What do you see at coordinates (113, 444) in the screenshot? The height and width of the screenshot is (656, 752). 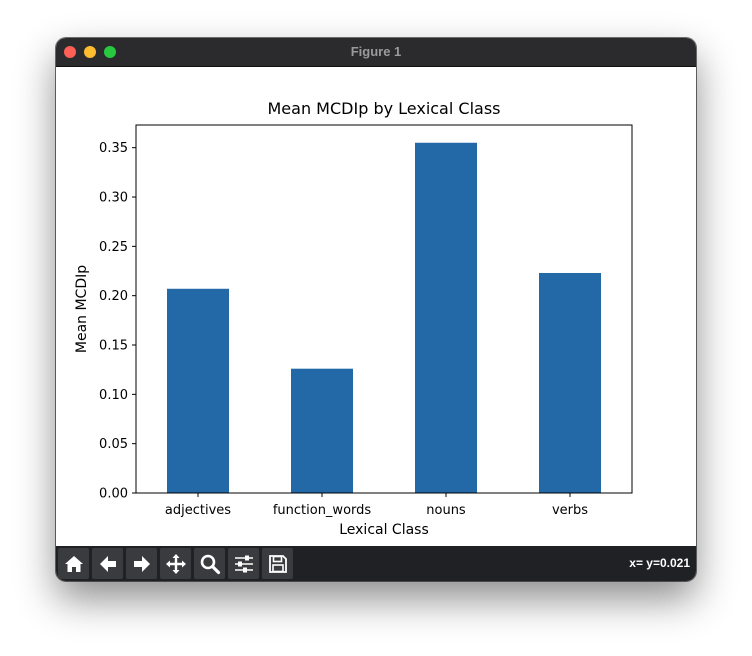 I see `y-tick-label: 0.05` at bounding box center [113, 444].